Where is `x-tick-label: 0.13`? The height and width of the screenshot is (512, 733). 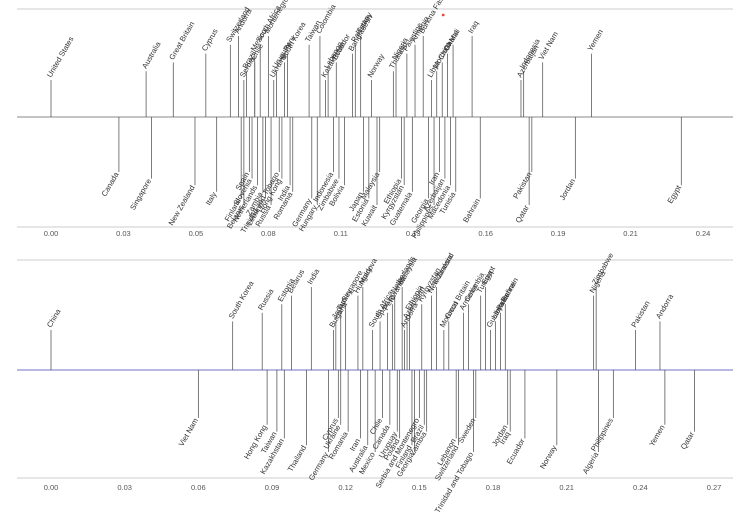 x-tick-label: 0.13 is located at coordinates (413, 233).